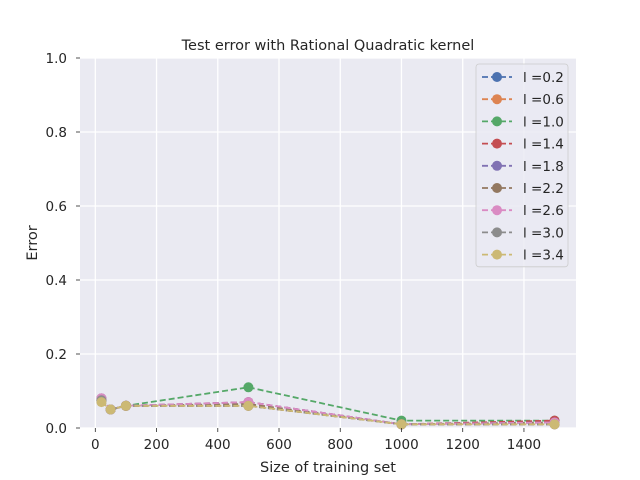 This screenshot has height=480, width=640. What do you see at coordinates (56, 59) in the screenshot?
I see `y-tick-label: 1.0` at bounding box center [56, 59].